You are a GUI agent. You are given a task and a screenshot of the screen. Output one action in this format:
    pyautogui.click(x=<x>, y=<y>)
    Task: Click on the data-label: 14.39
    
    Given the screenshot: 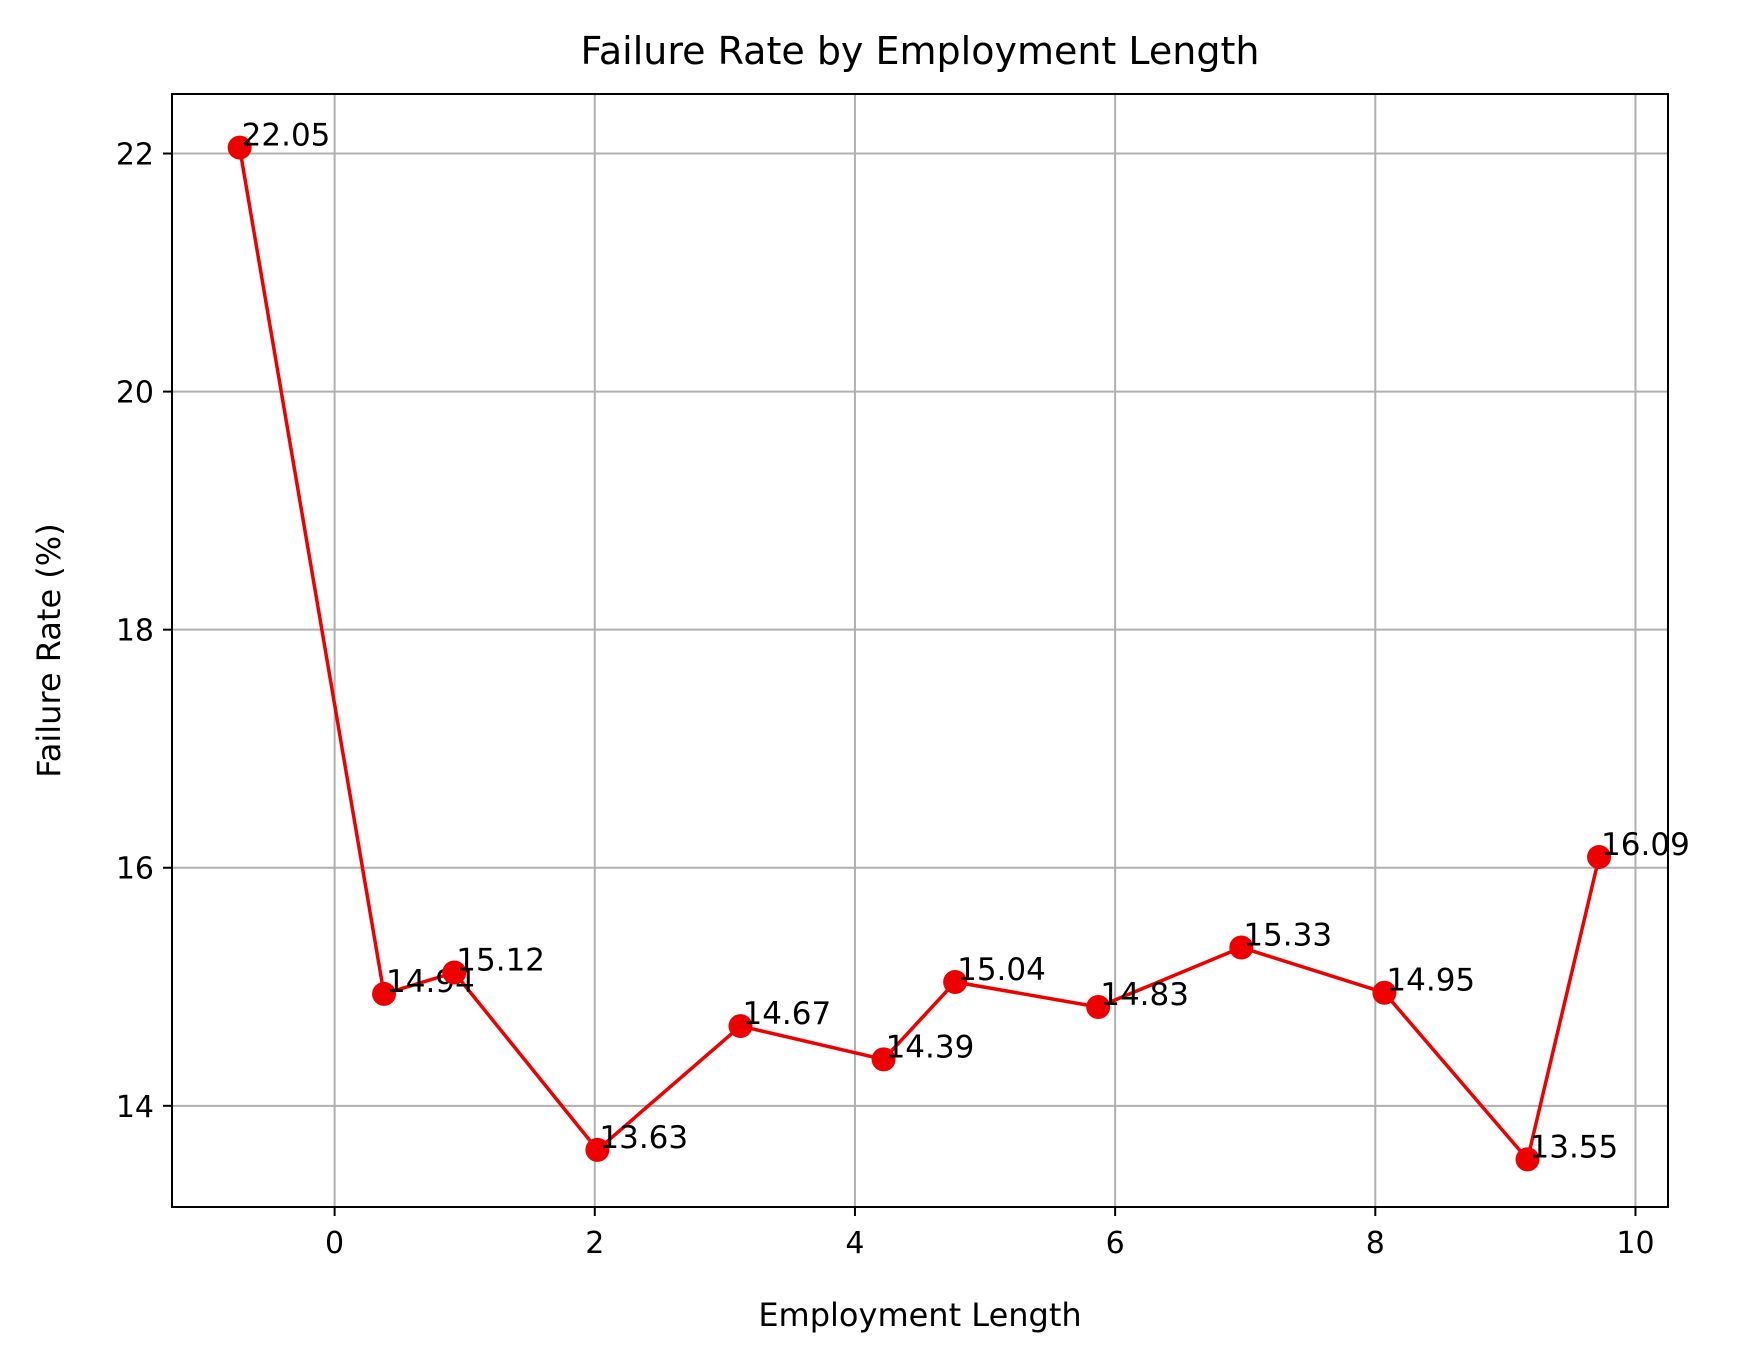 What is the action you would take?
    pyautogui.click(x=930, y=1047)
    